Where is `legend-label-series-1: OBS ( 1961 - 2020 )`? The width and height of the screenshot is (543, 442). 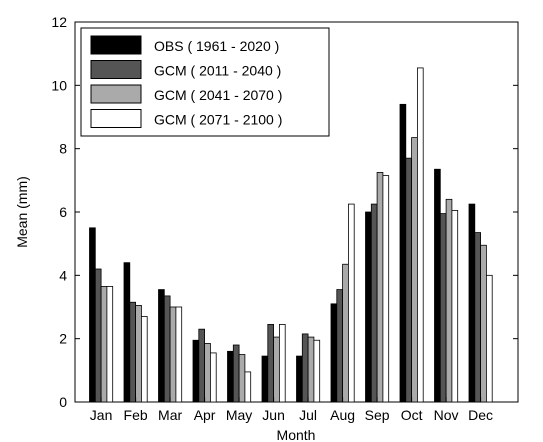
legend-label-series-1: OBS ( 1961 - 2020 ) is located at coordinates (216, 46).